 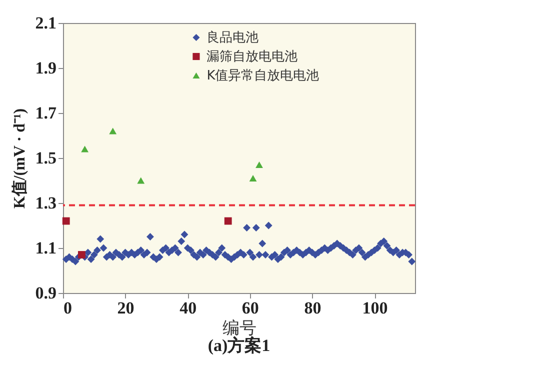 I want to click on legend-label: 良品电池, so click(x=232, y=38).